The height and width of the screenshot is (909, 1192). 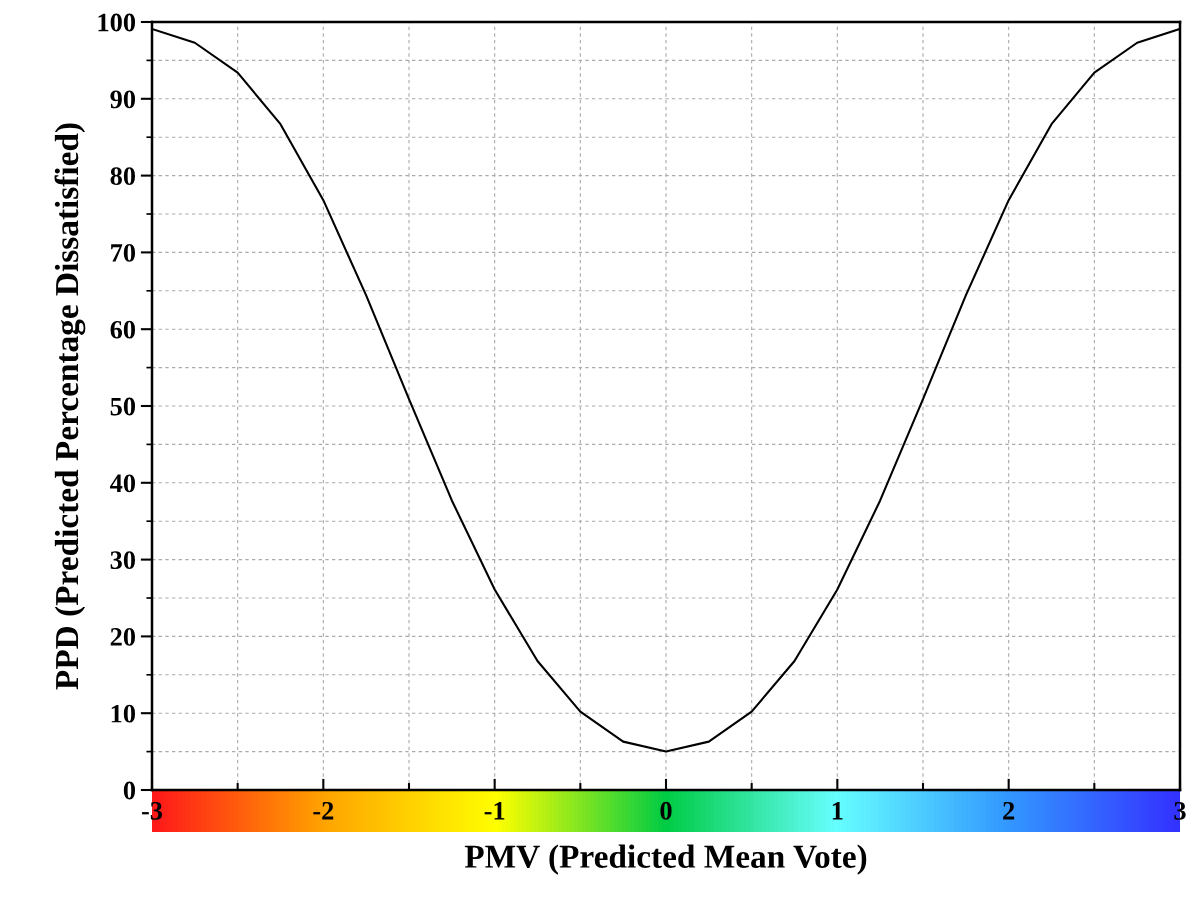 What do you see at coordinates (494, 811) in the screenshot?
I see `x-tick-label: -1` at bounding box center [494, 811].